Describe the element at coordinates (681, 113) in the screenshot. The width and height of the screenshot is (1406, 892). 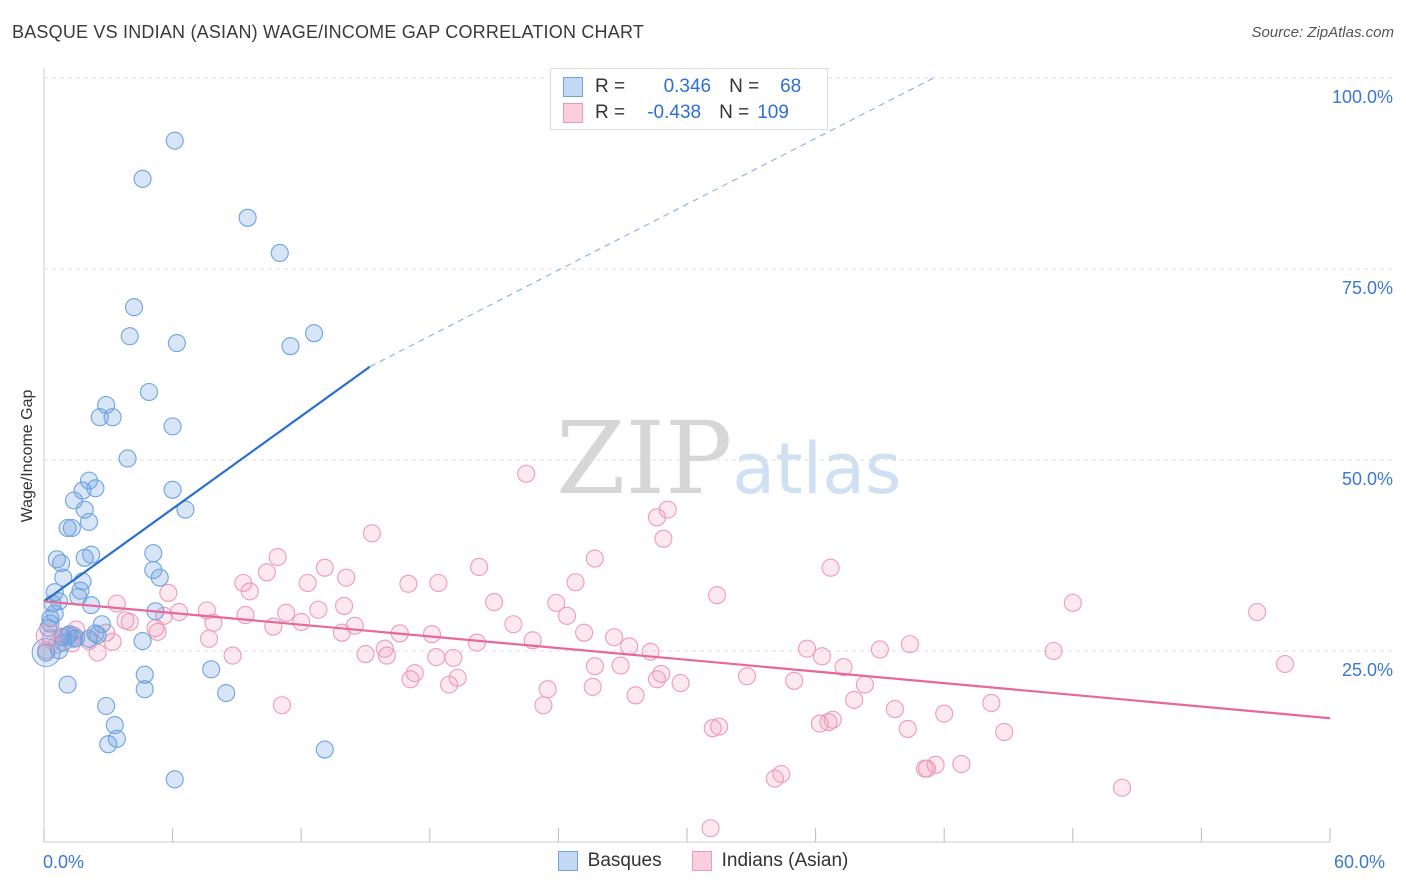
I see `legend-row-indians: R = -0.438 N = 109` at that location.